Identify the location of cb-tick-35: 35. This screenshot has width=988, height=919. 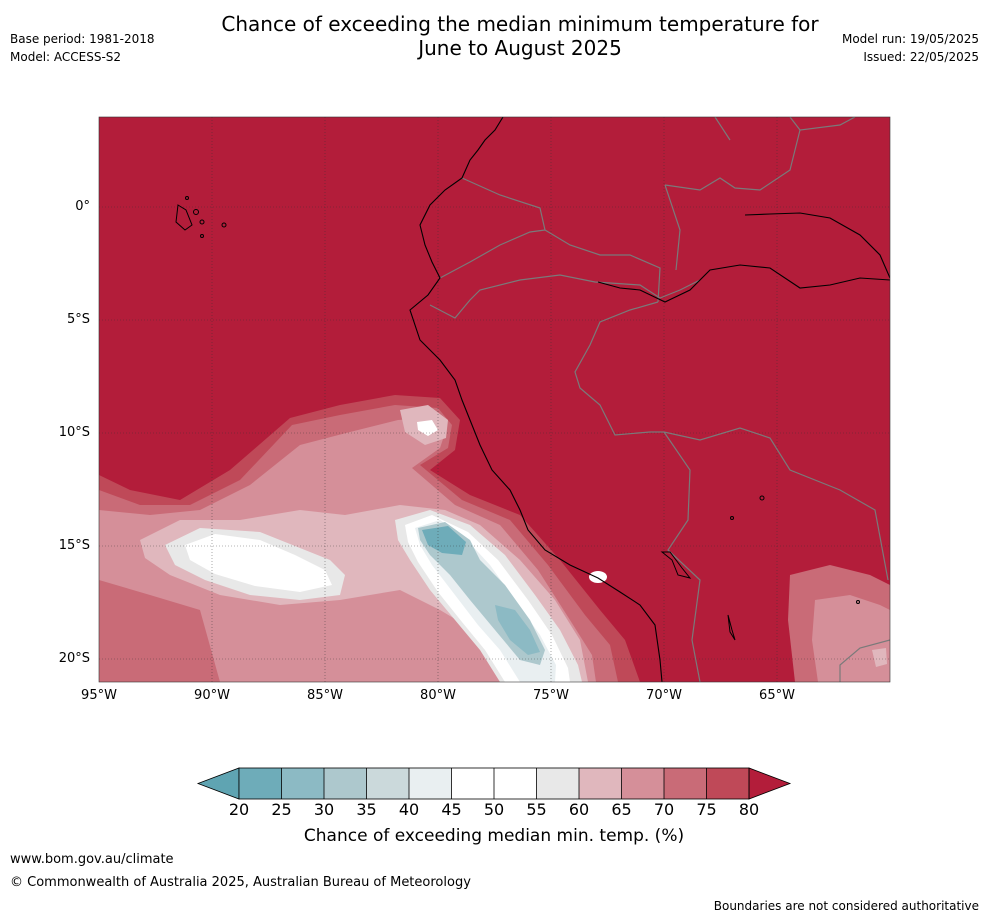
(366, 809).